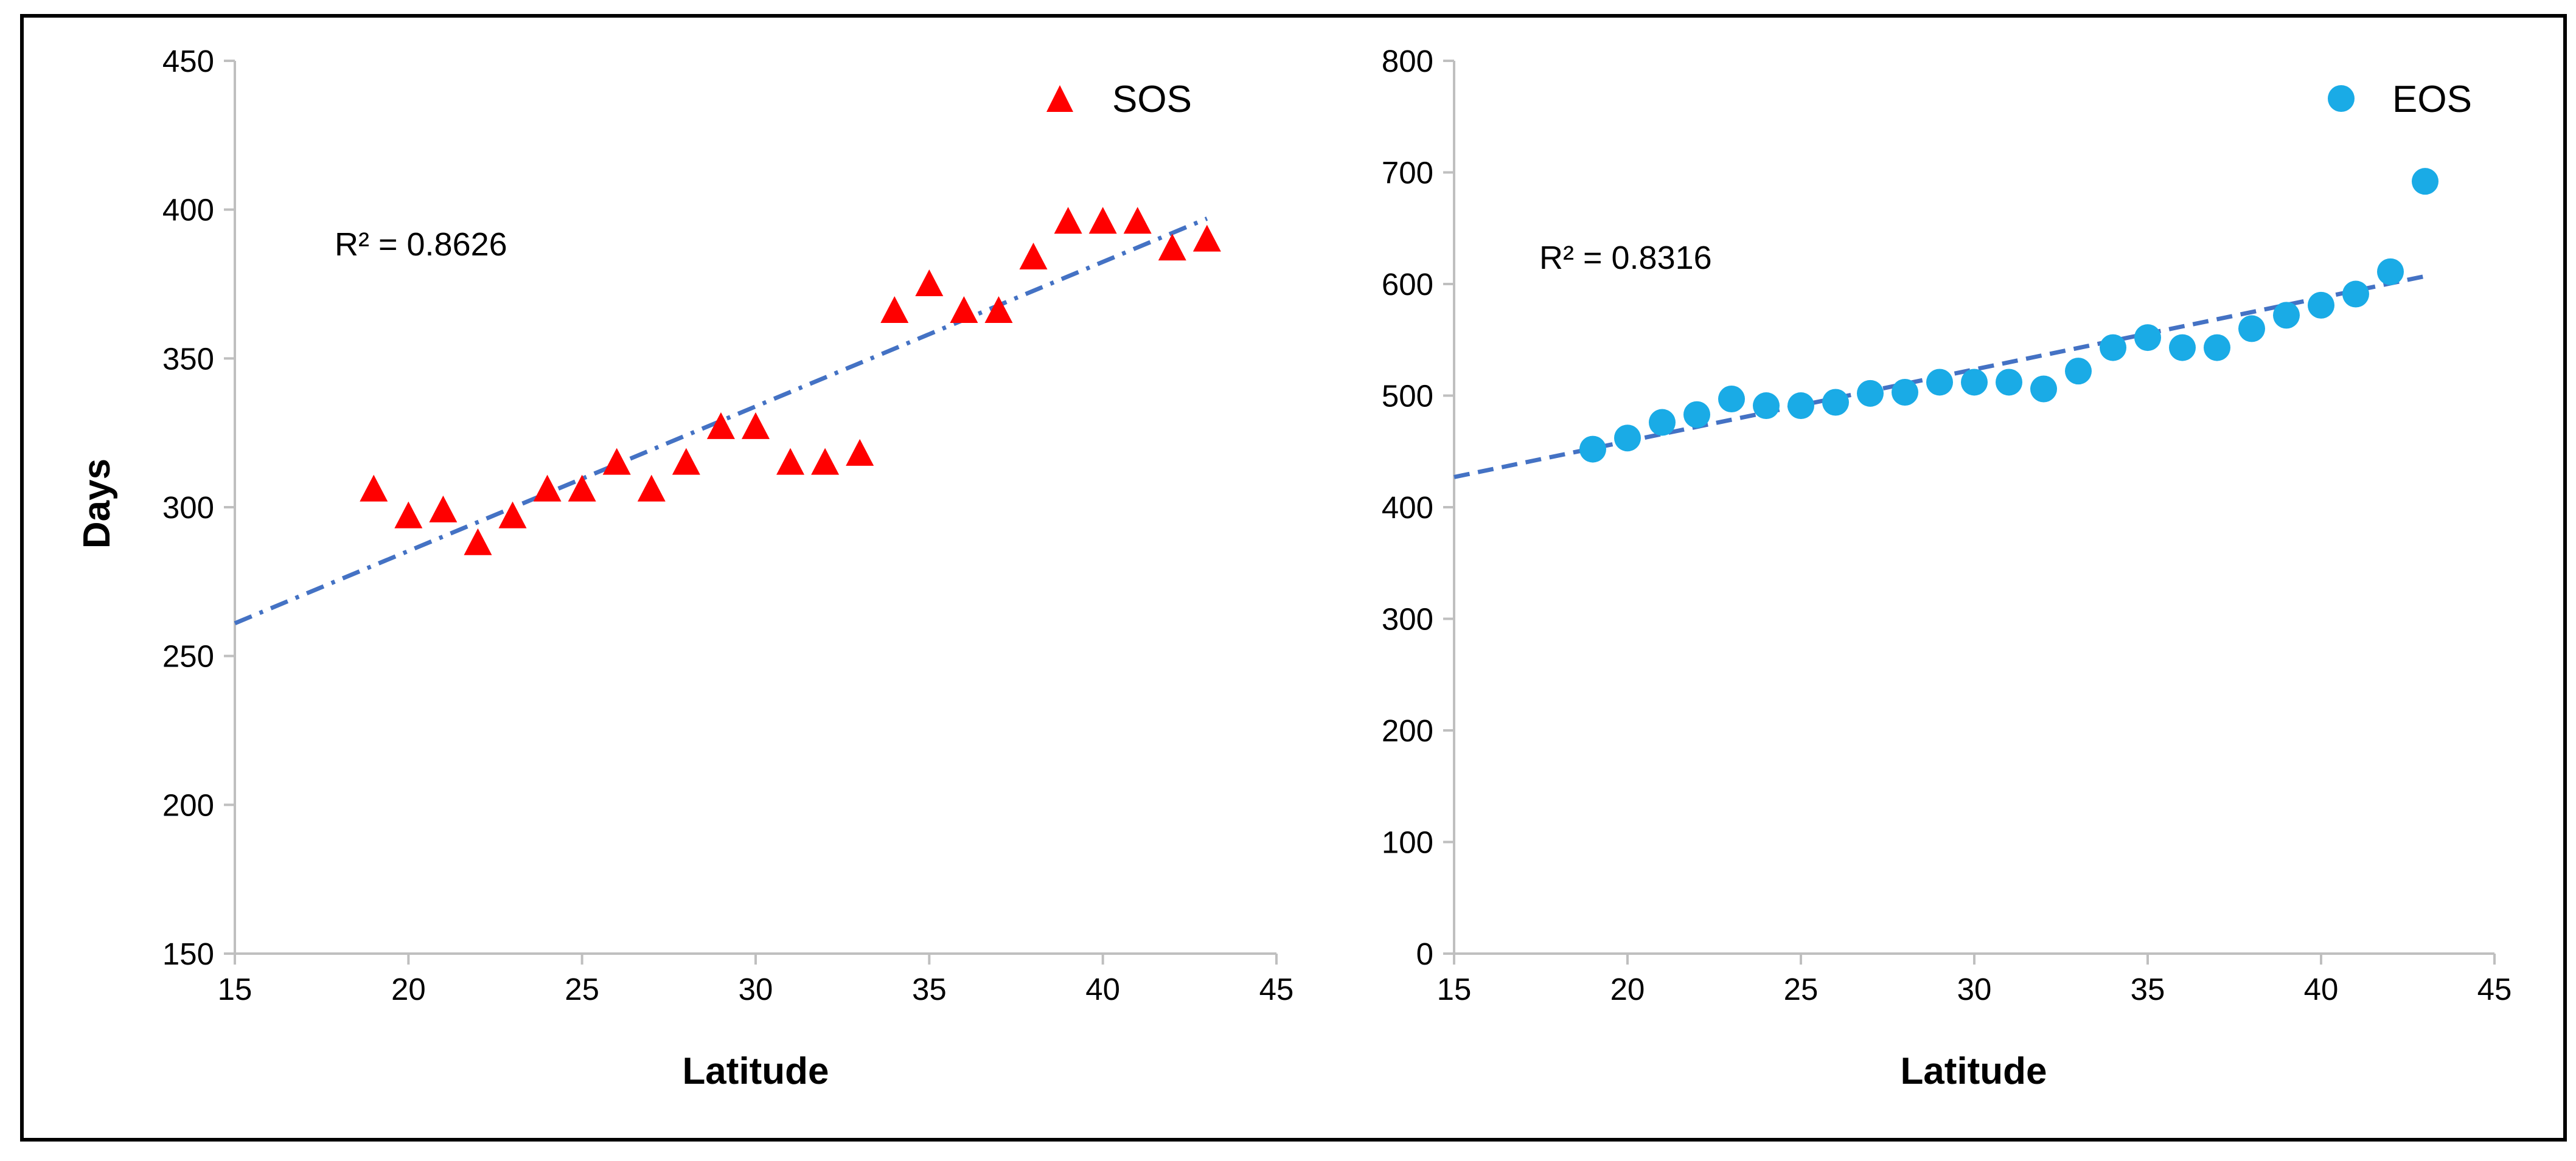  Describe the element at coordinates (1059, 98) in the screenshot. I see `sos-legend-marker` at that location.